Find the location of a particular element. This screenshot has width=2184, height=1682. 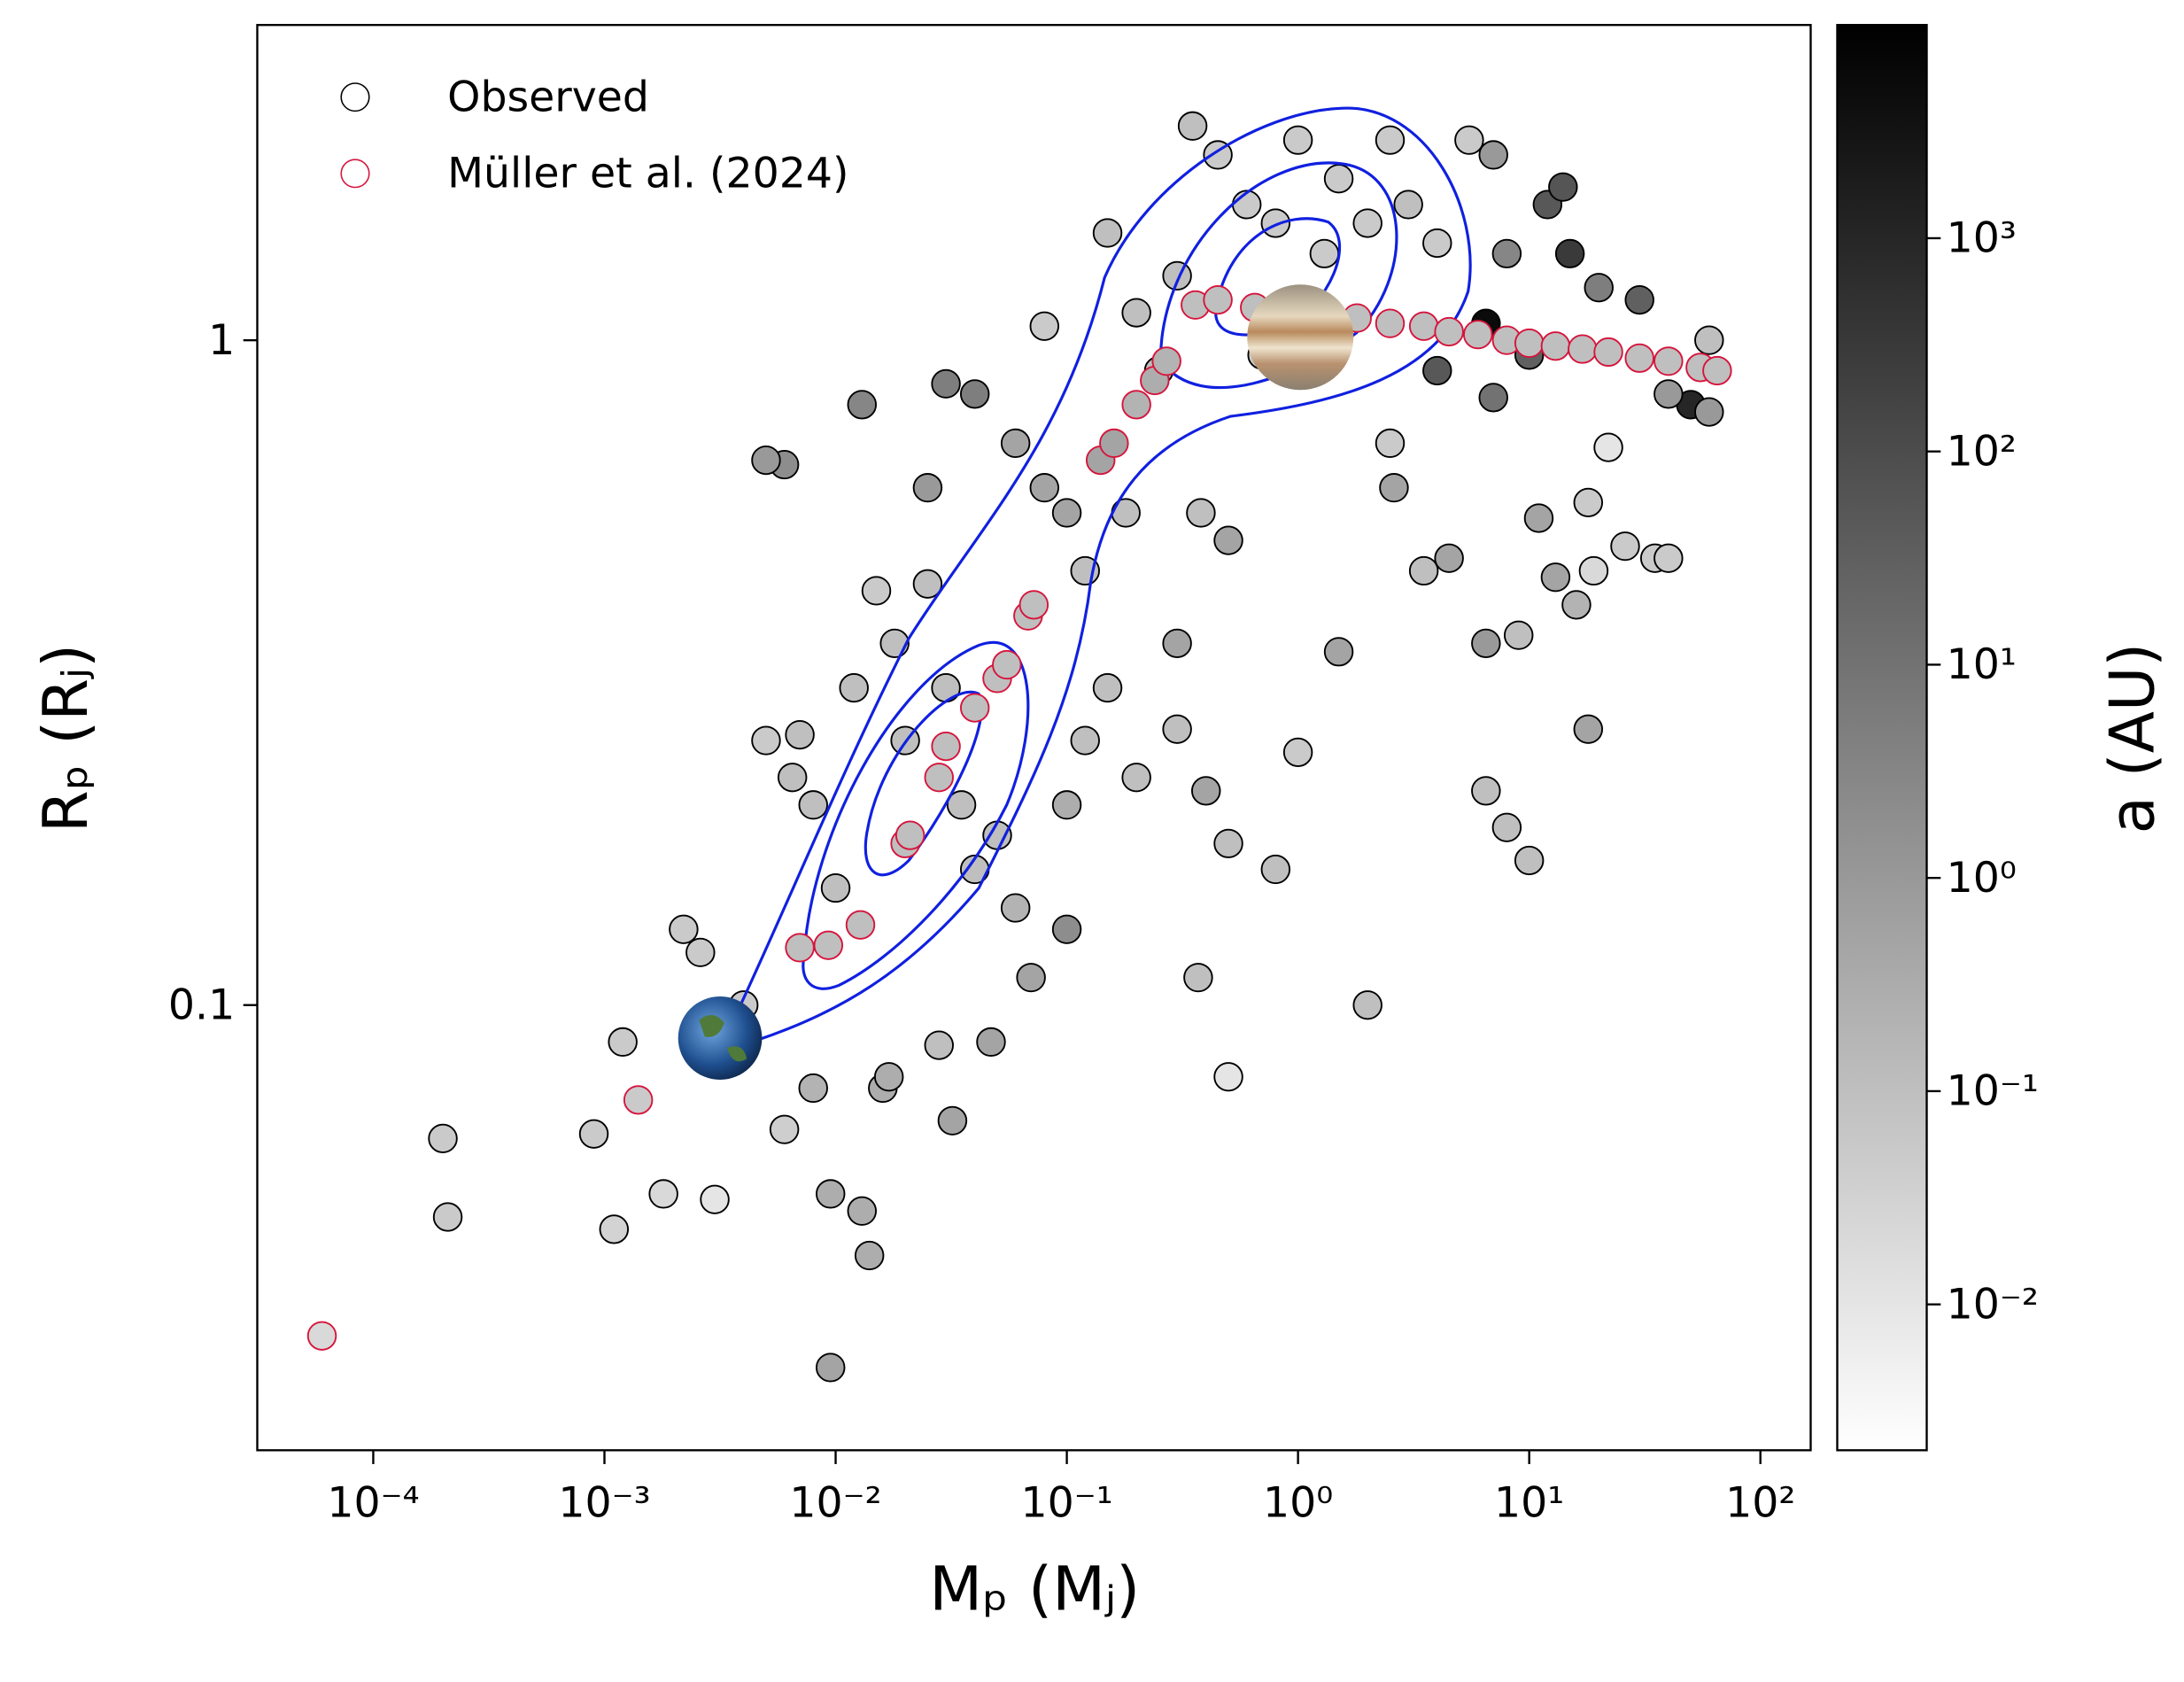

colorbar-label: a (AU) is located at coordinates (2132, 738).